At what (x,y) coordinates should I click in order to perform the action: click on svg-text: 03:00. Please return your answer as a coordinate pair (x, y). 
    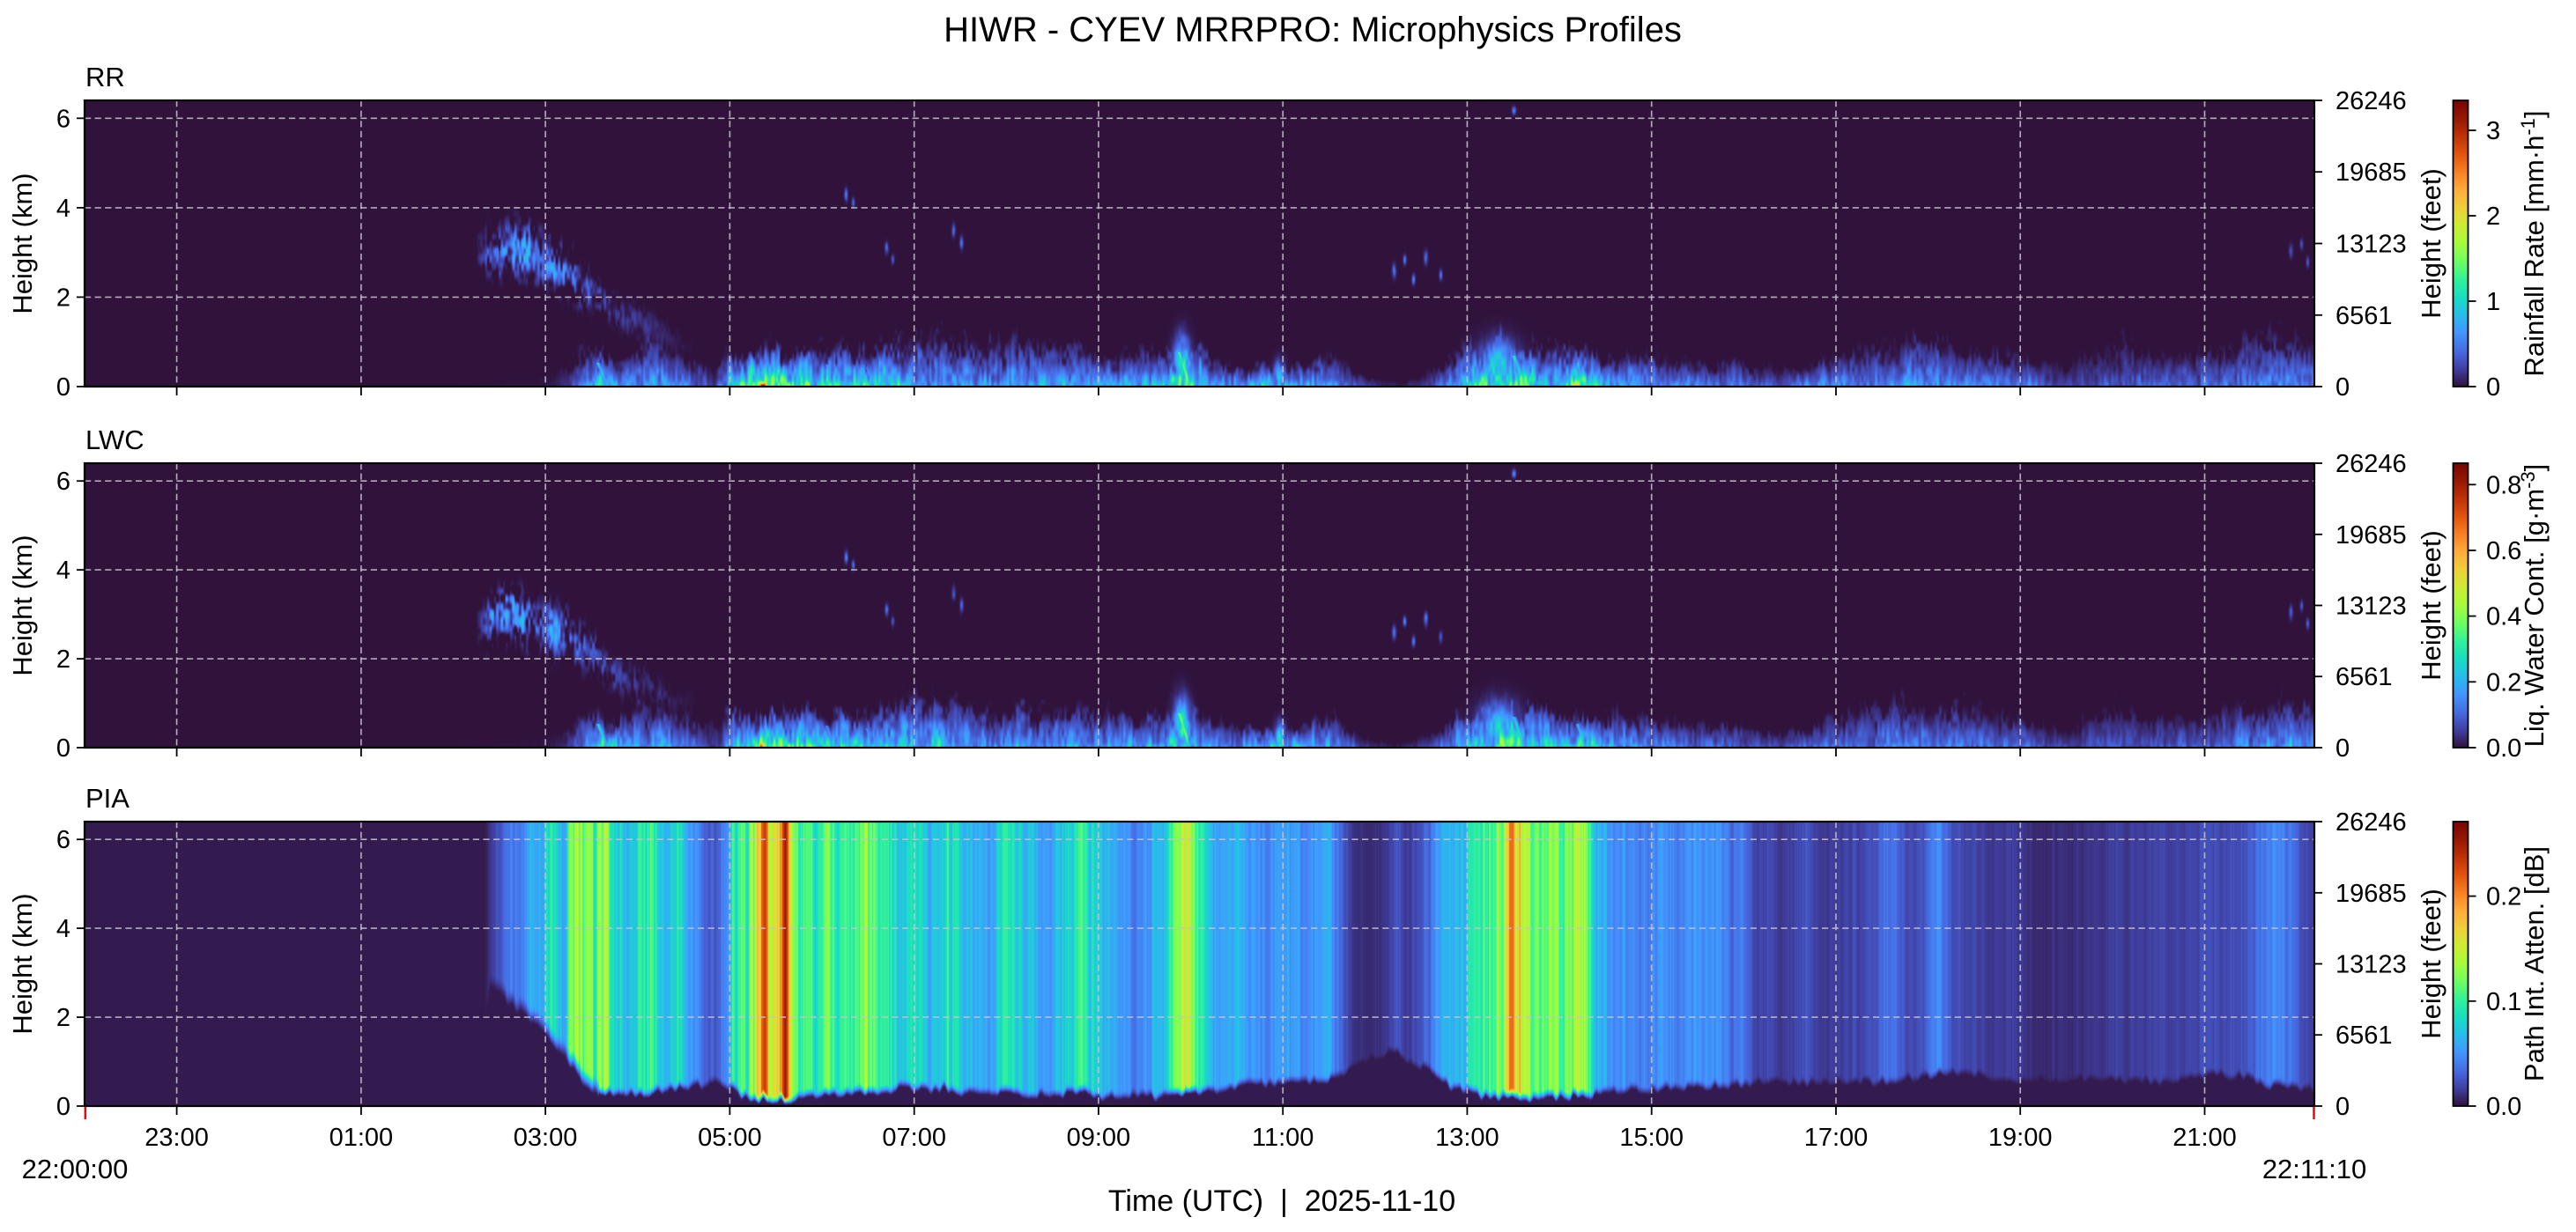
    Looking at the image, I should click on (546, 1138).